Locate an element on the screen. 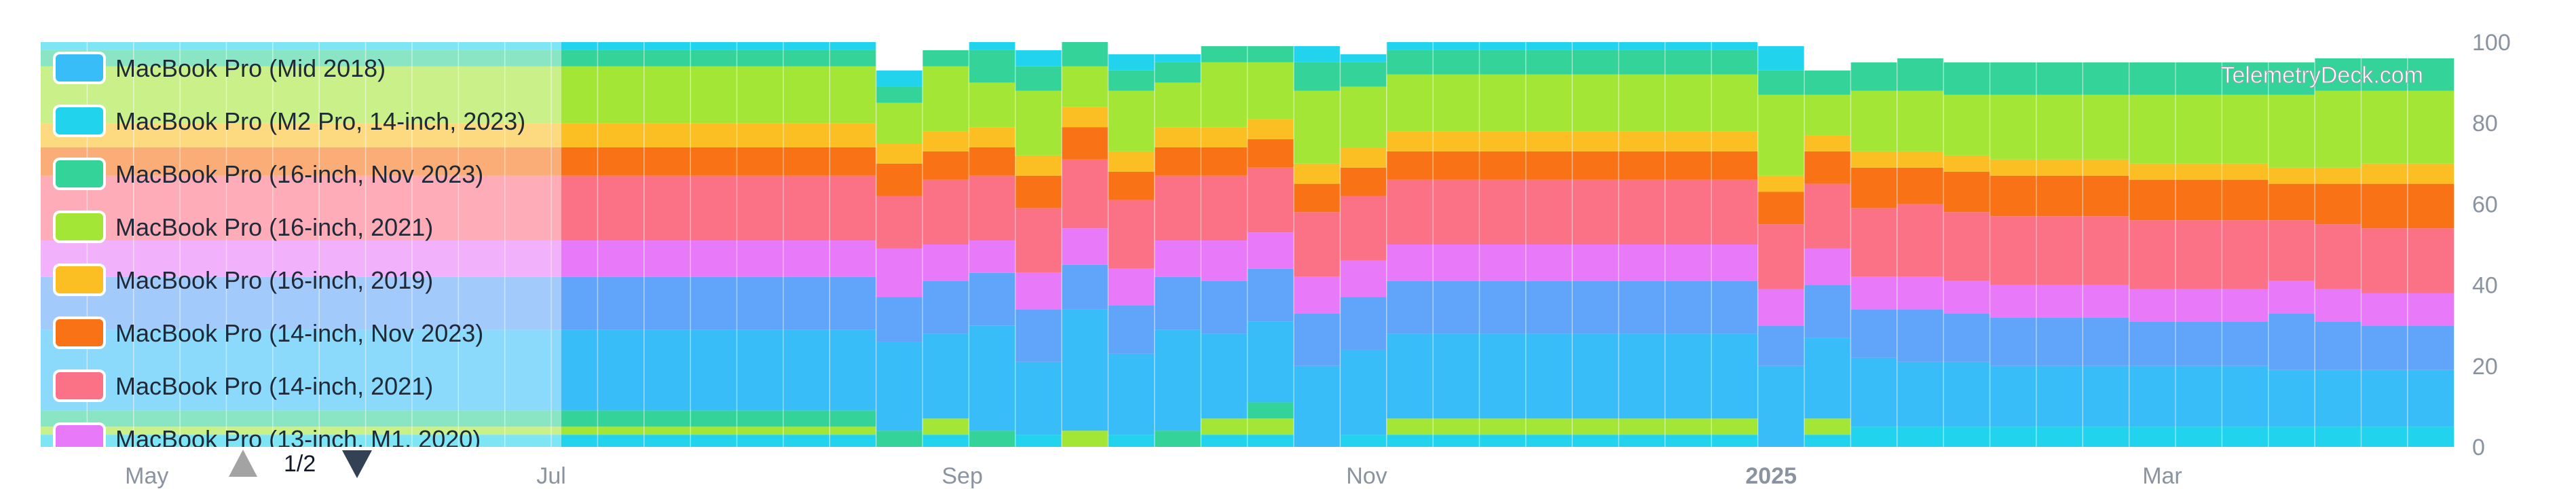 The height and width of the screenshot is (489, 2576). legend-item-label: MacBook Pro (Mid 2018) is located at coordinates (251, 68).